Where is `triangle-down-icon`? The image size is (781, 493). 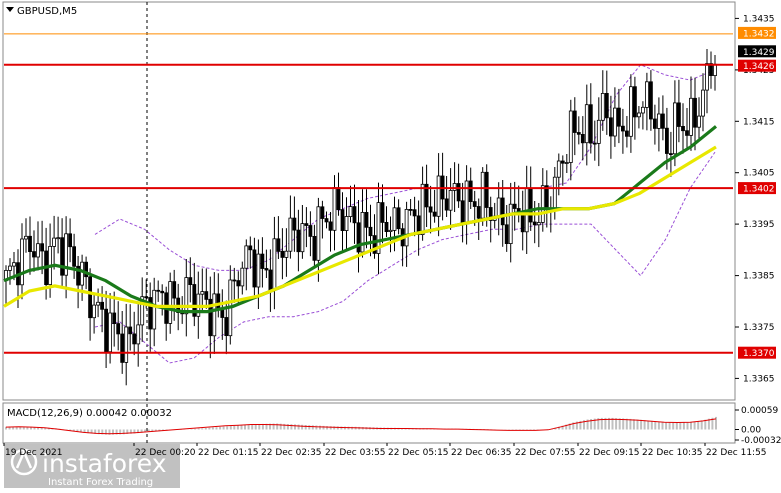
triangle-down-icon is located at coordinates (10, 9).